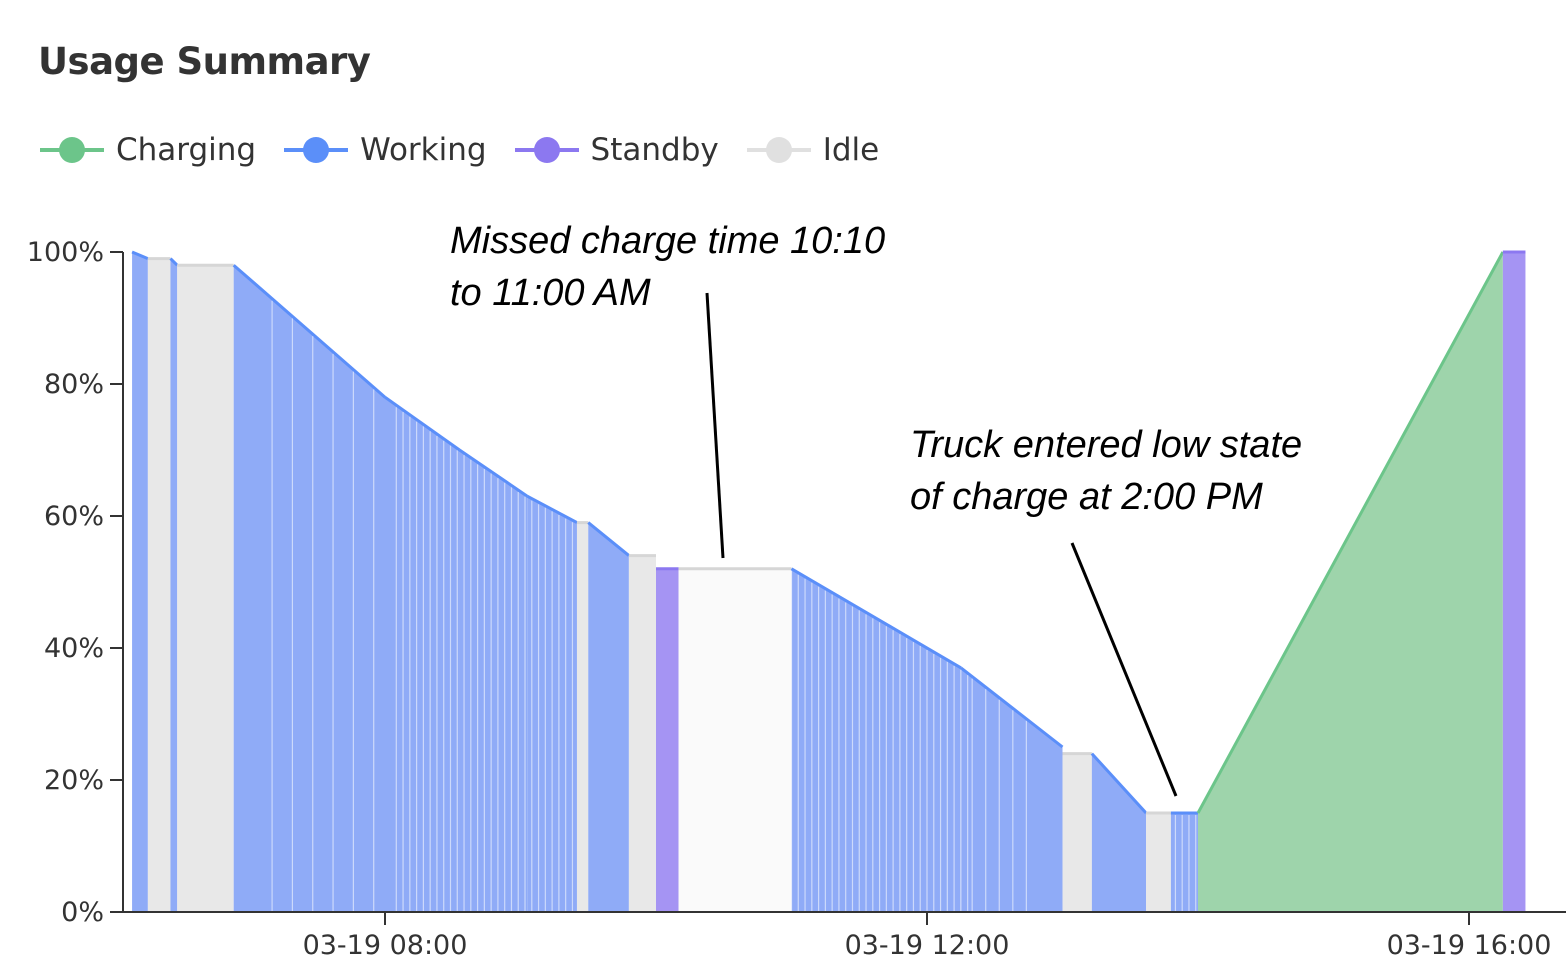 This screenshot has width=1566, height=964. What do you see at coordinates (851, 150) in the screenshot?
I see `legend-label-idle: Idle` at bounding box center [851, 150].